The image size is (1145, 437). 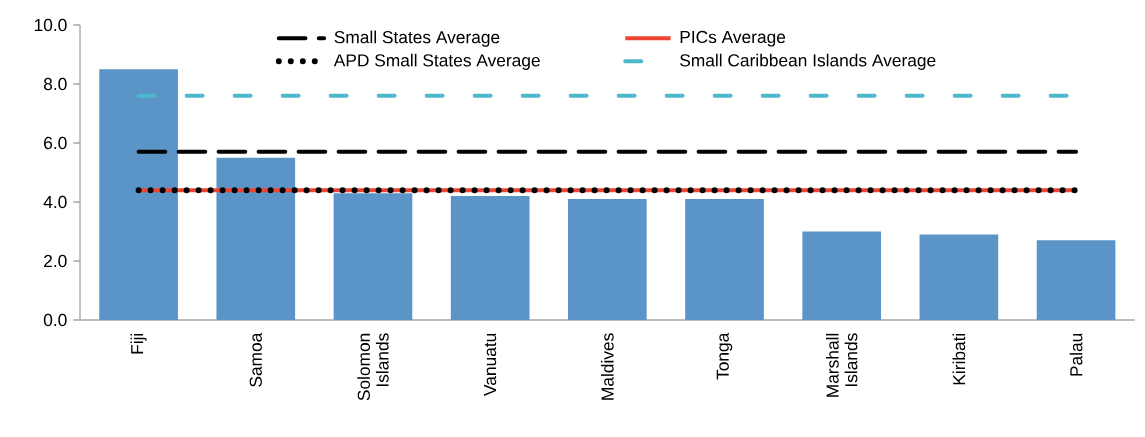 What do you see at coordinates (436, 61) in the screenshot?
I see `legend-label: APD Small States Average` at bounding box center [436, 61].